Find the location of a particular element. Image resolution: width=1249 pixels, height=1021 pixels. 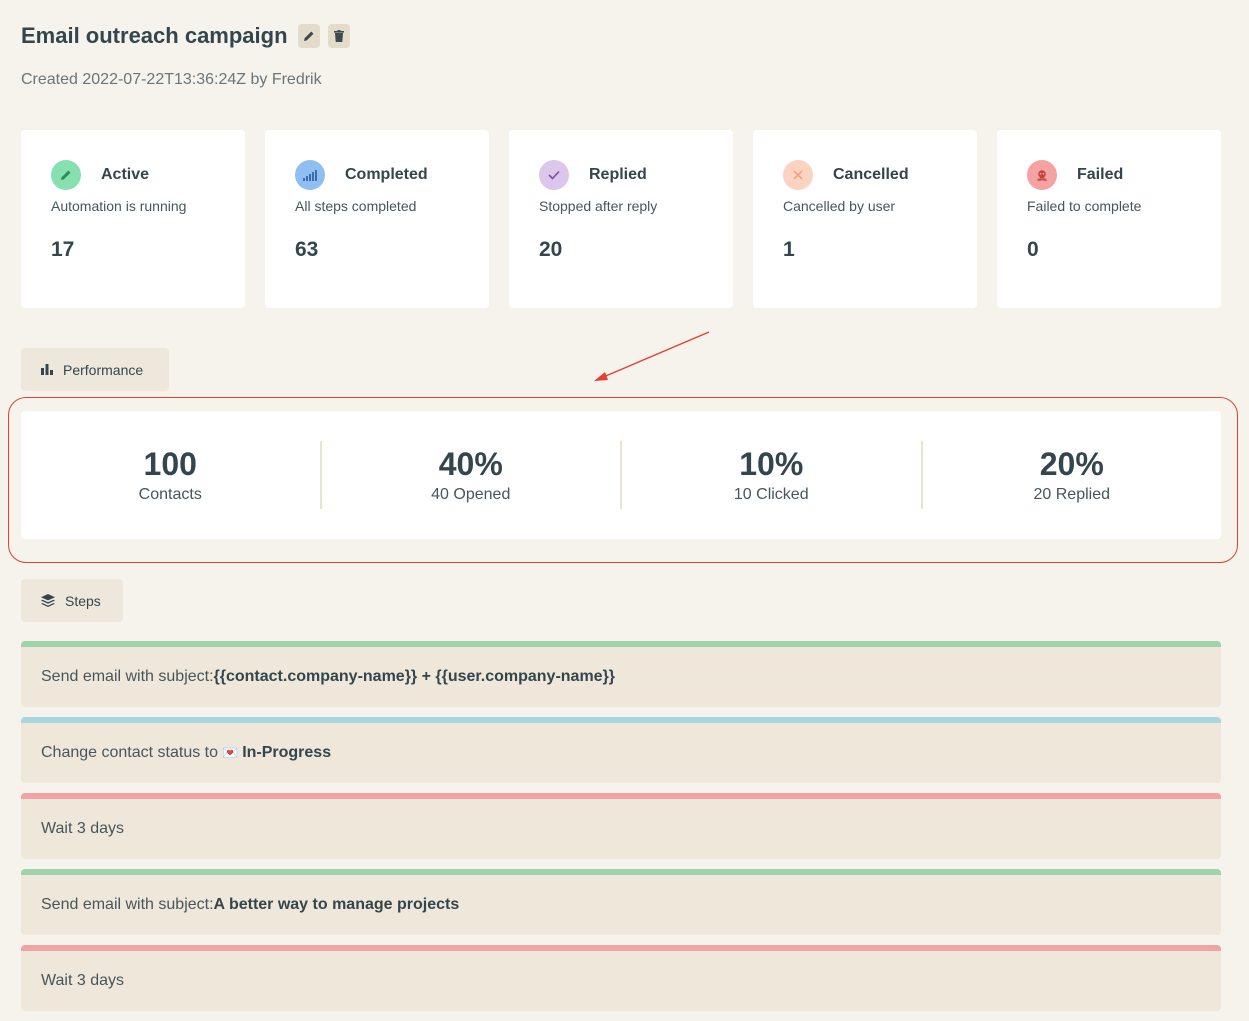

skull-icon is located at coordinates (1042, 175).